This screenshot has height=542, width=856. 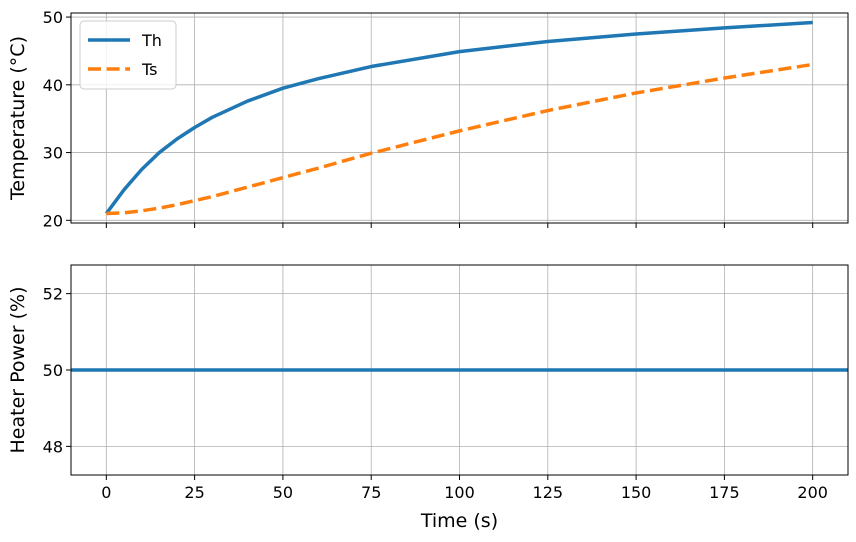 I want to click on x-axis-label: Time (s), so click(x=459, y=521).